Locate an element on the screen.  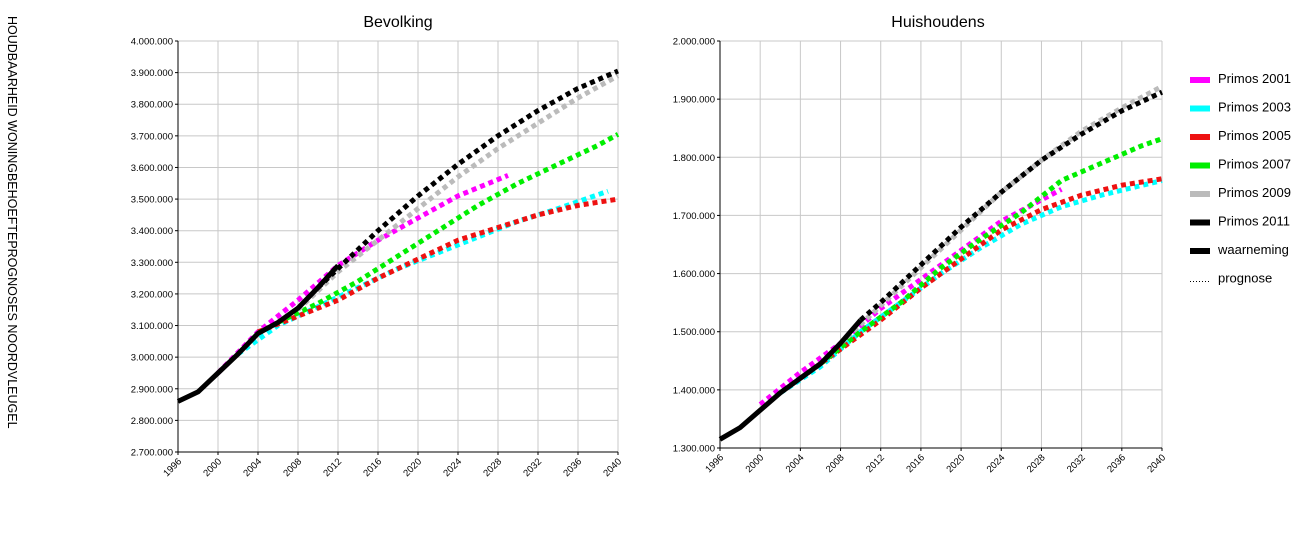
series-line-primos-2001 is located at coordinates (362, 274).